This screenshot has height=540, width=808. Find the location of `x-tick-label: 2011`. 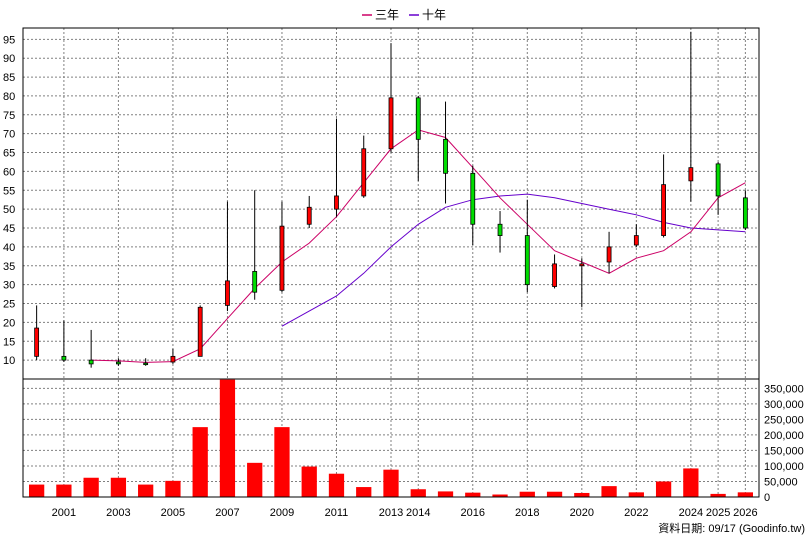

x-tick-label: 2011 is located at coordinates (337, 513).